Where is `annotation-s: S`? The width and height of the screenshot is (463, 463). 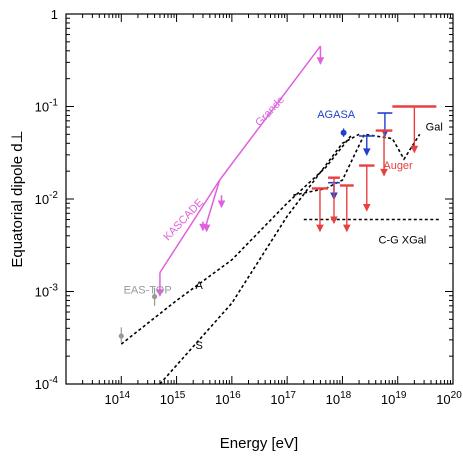
annotation-s: S is located at coordinates (199, 346).